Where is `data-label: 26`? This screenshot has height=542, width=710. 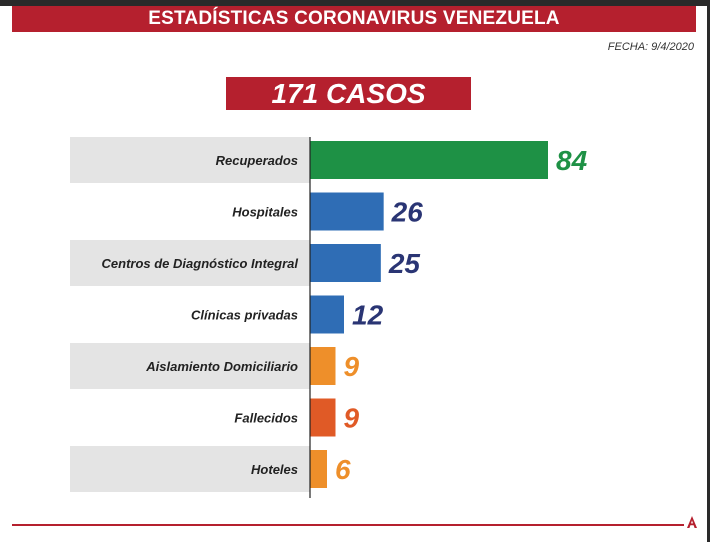 data-label: 26 is located at coordinates (407, 212).